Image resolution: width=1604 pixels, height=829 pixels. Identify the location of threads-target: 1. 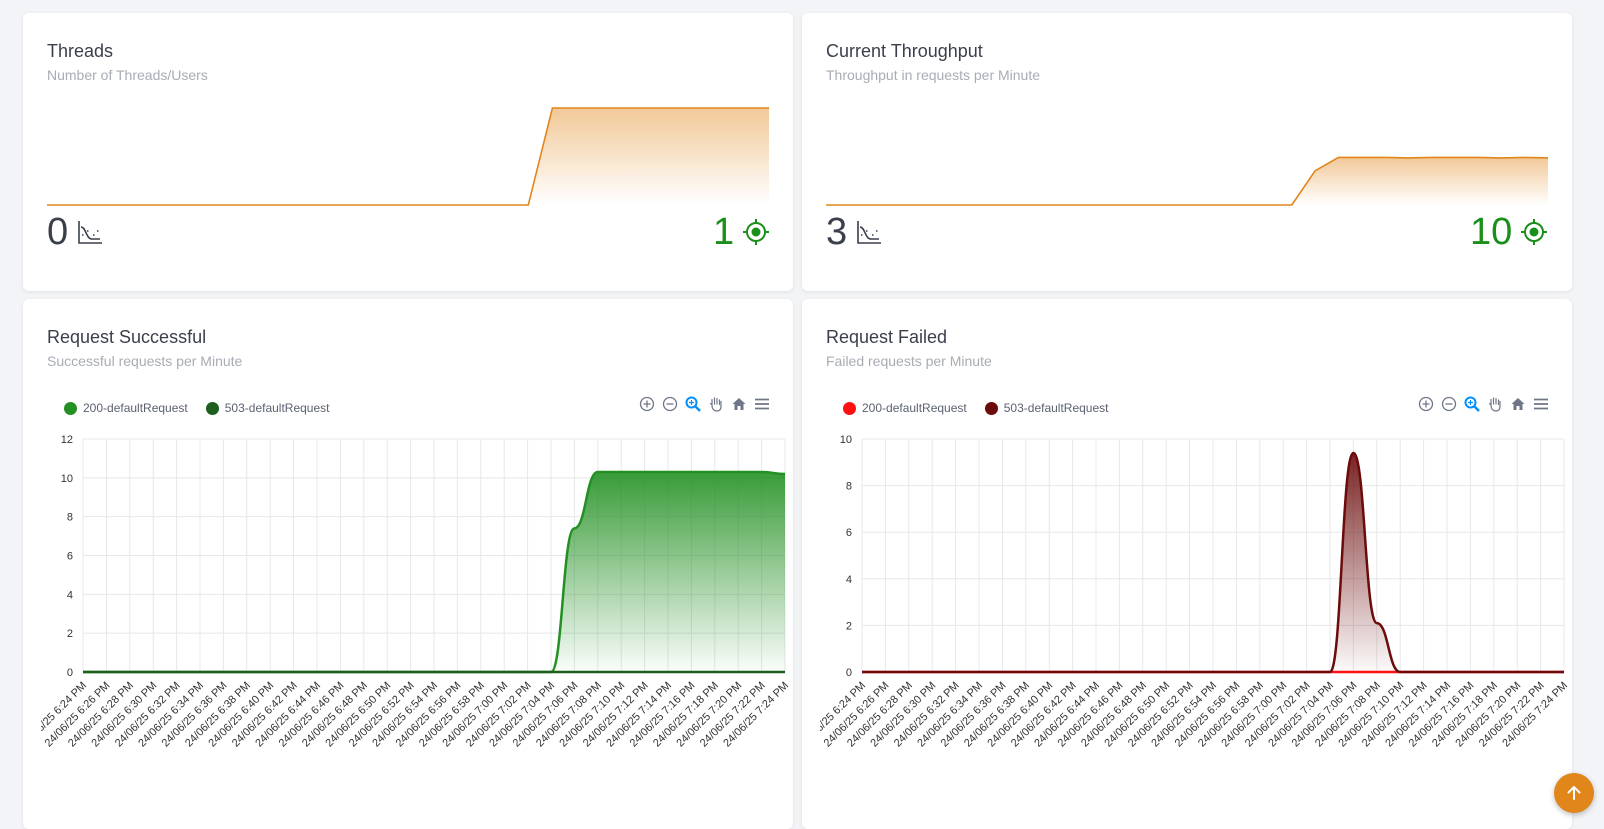
(741, 232).